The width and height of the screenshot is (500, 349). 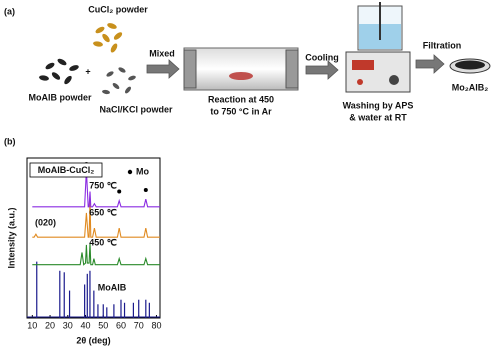 What do you see at coordinates (241, 99) in the screenshot?
I see `reaction-line: Reaction at 450` at bounding box center [241, 99].